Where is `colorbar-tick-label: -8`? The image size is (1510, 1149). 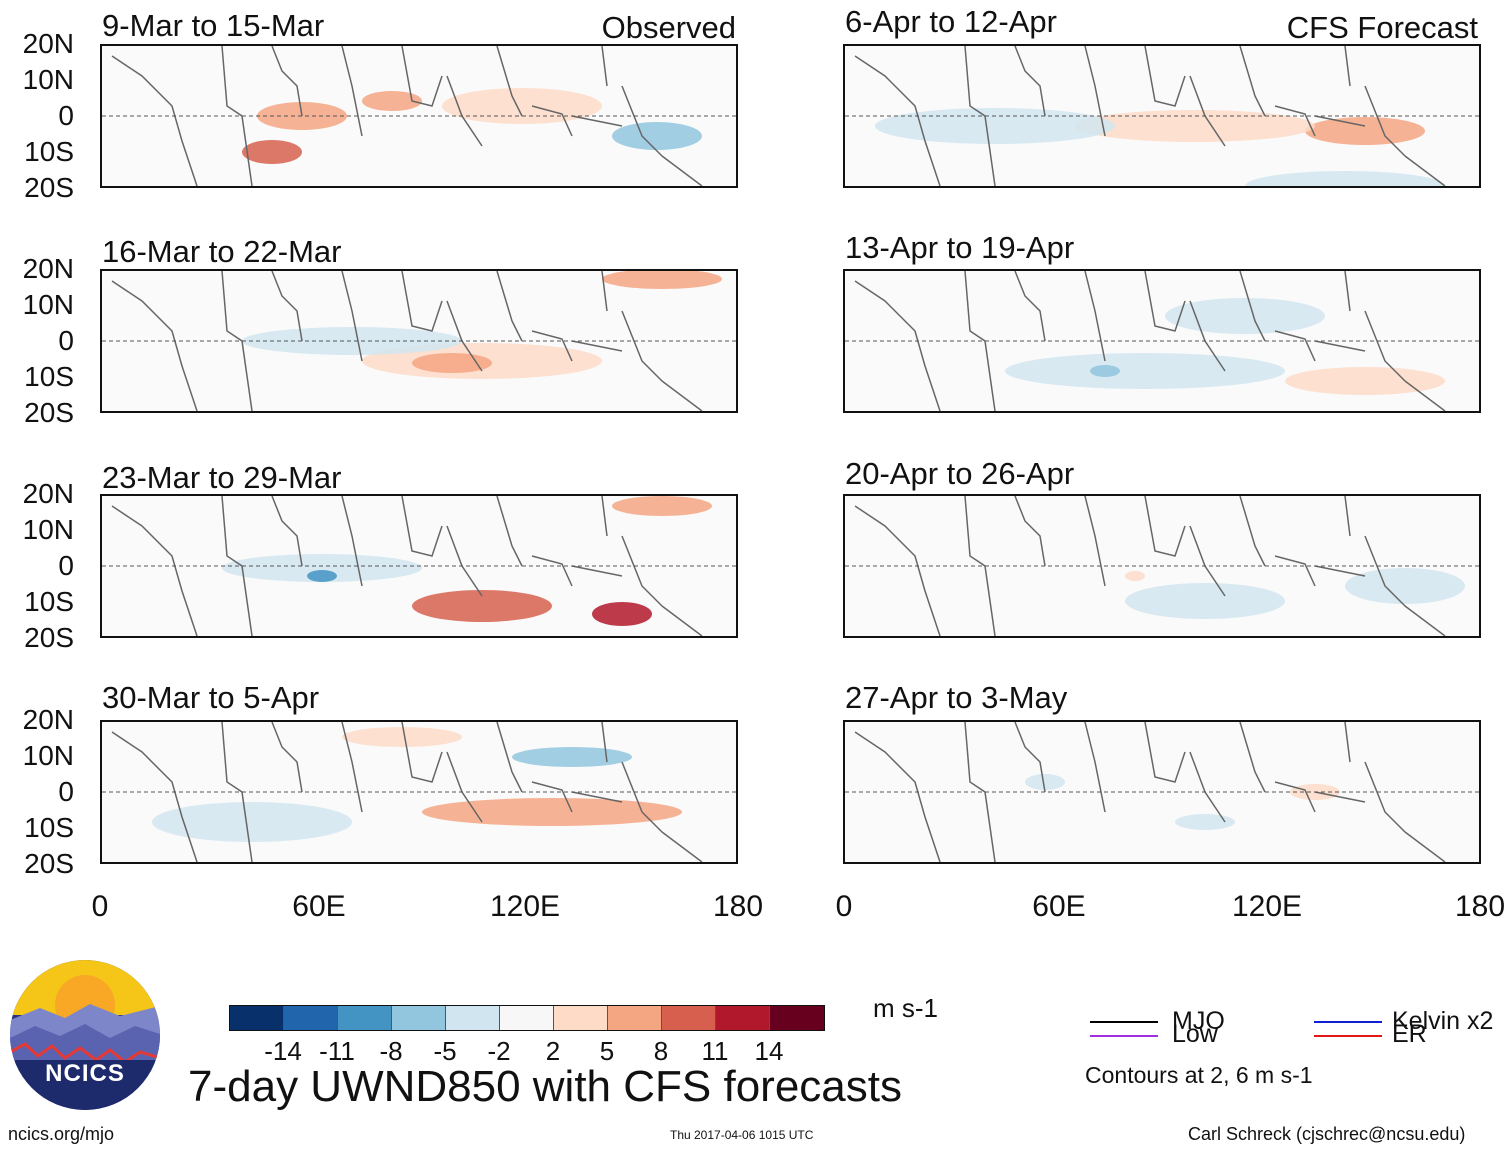
colorbar-tick-label: -8 is located at coordinates (391, 1051).